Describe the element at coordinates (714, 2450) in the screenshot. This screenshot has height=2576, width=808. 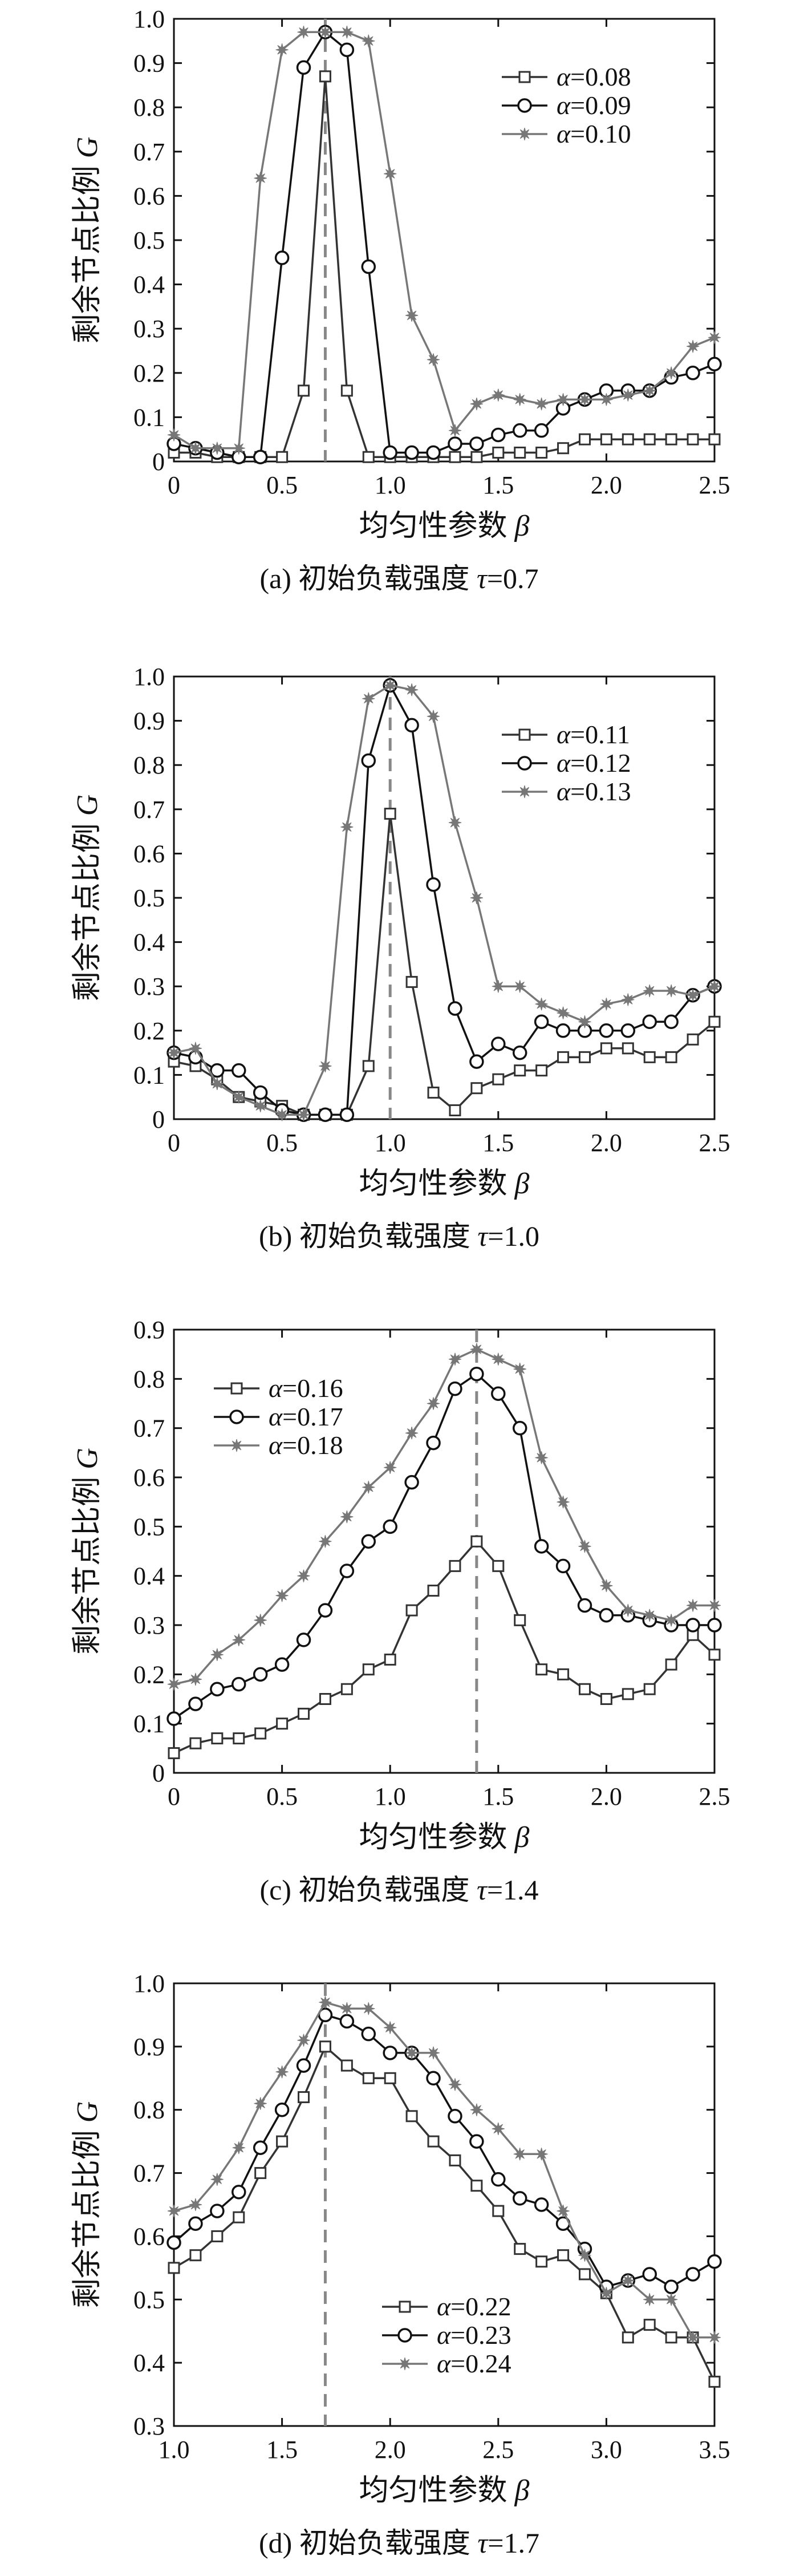
I see `x-tick-label: 3.5` at that location.